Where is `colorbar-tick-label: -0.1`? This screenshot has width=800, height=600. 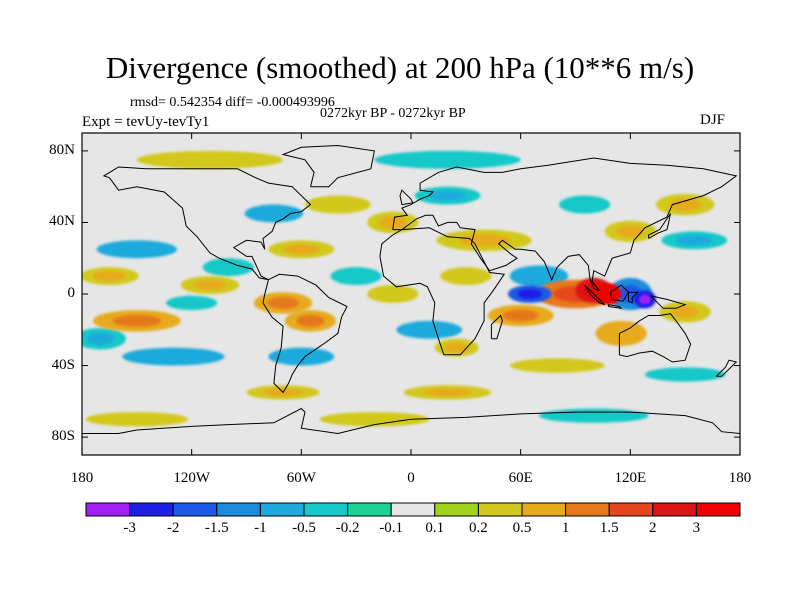
colorbar-tick-label: -0.1 is located at coordinates (391, 528).